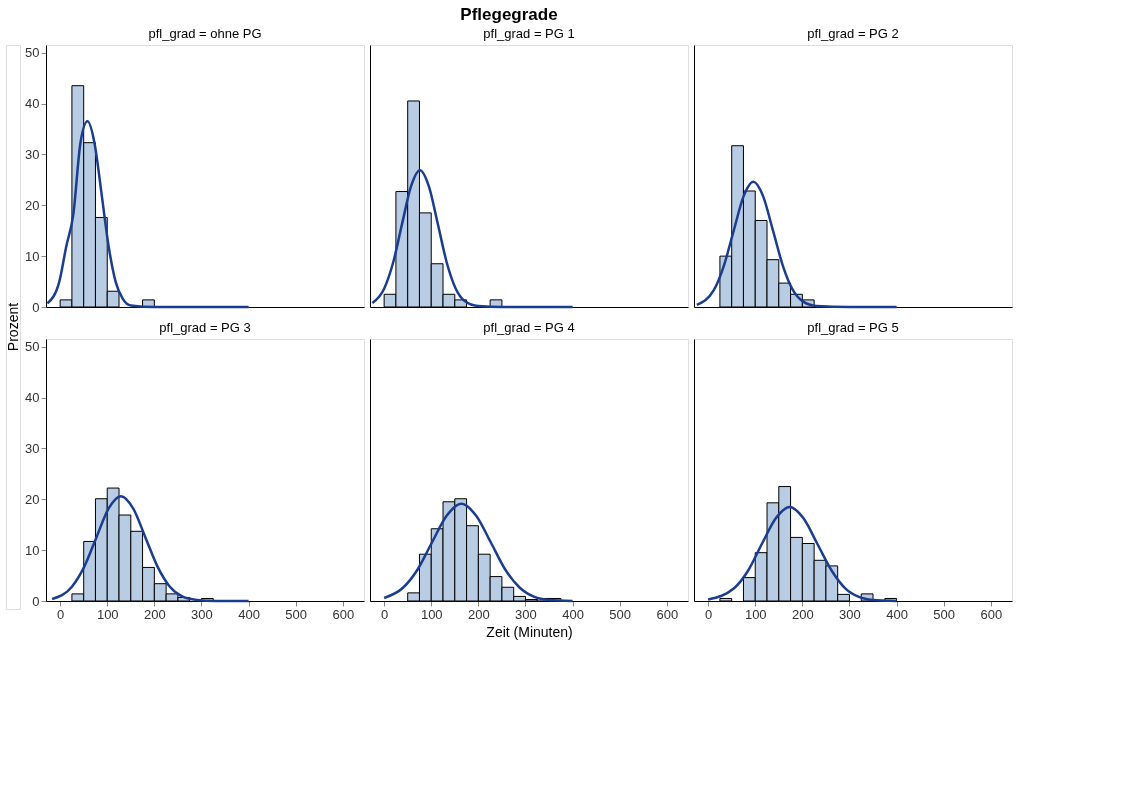  I want to click on chart-subtitle: pfl_grad = PG 1, so click(529, 33).